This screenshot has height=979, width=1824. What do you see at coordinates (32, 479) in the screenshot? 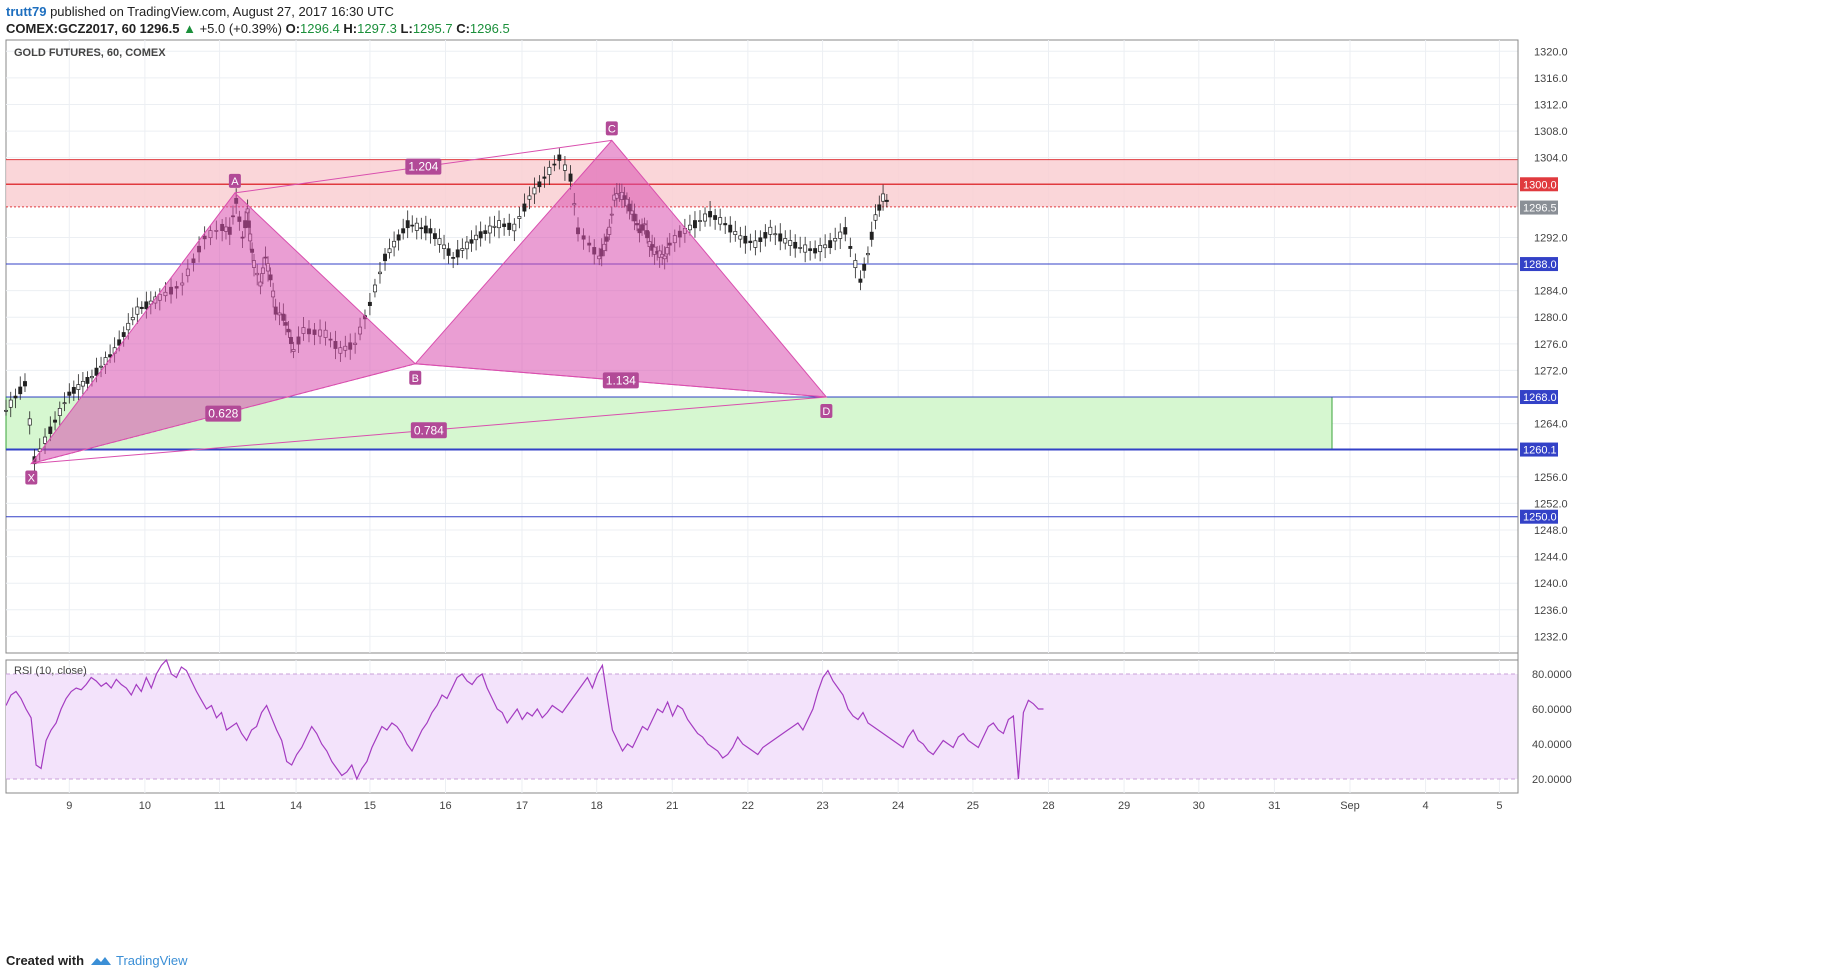
I see `pattern-point-label: X` at bounding box center [32, 479].